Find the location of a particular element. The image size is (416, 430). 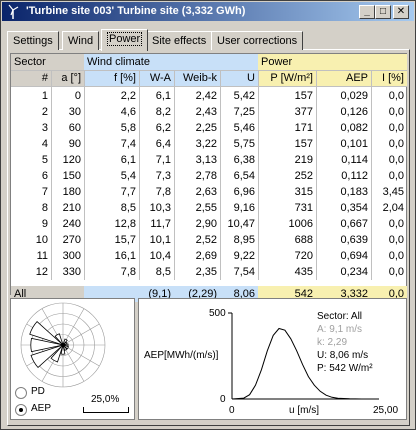

table-cell: 688 is located at coordinates (303, 240).